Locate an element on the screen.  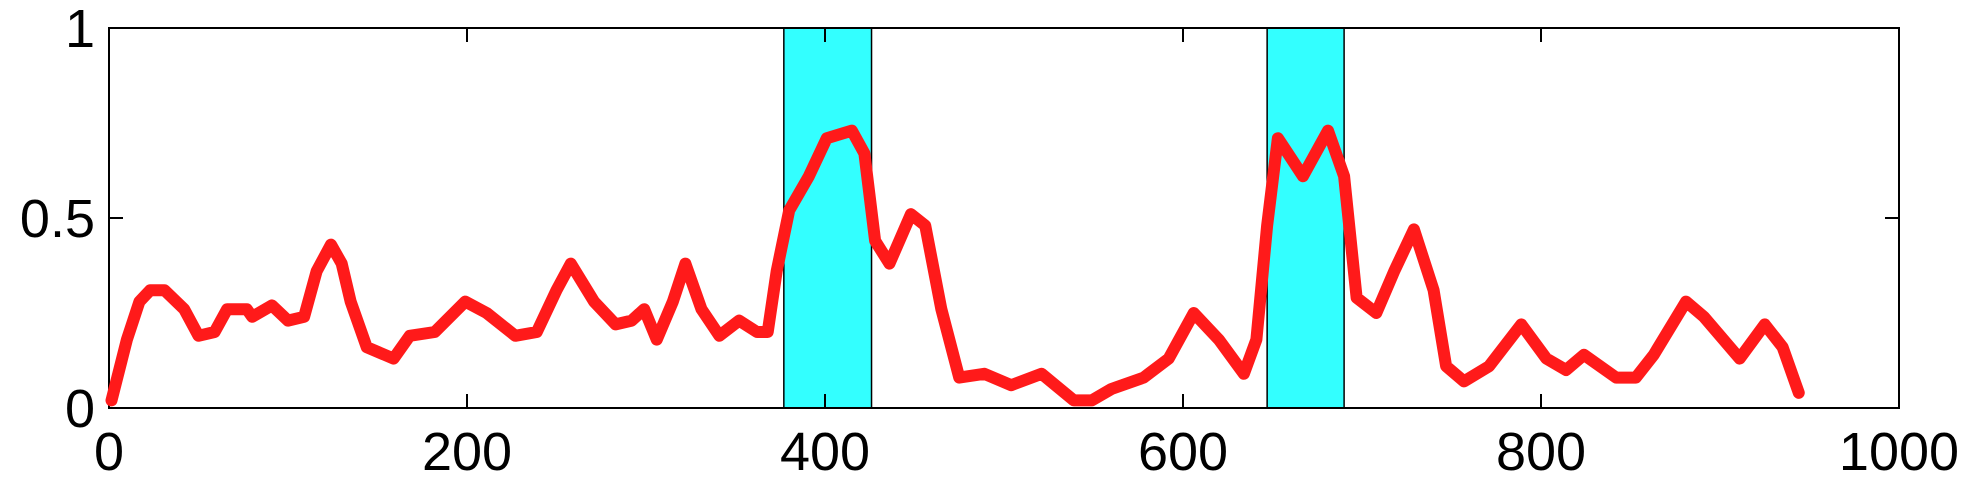
y-tick-label: 0.5 is located at coordinates (57, 219).